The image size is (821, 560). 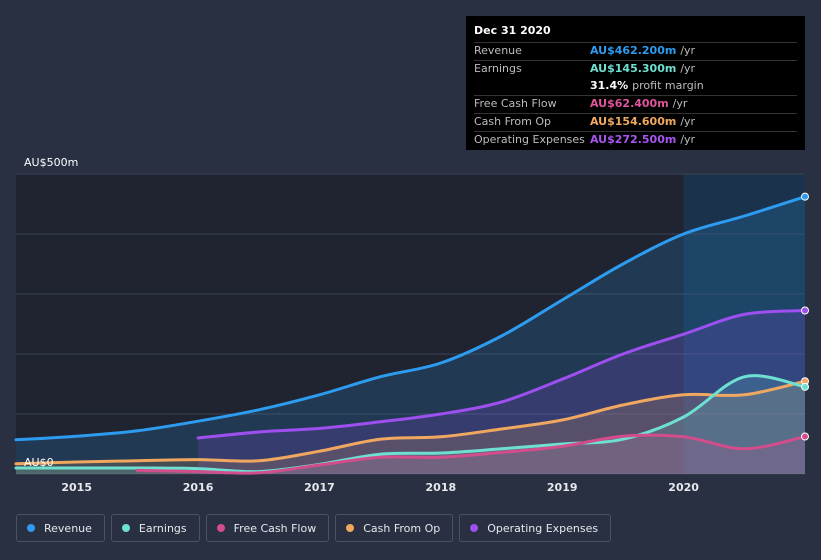 I want to click on endpoint-earnings, so click(x=805, y=386).